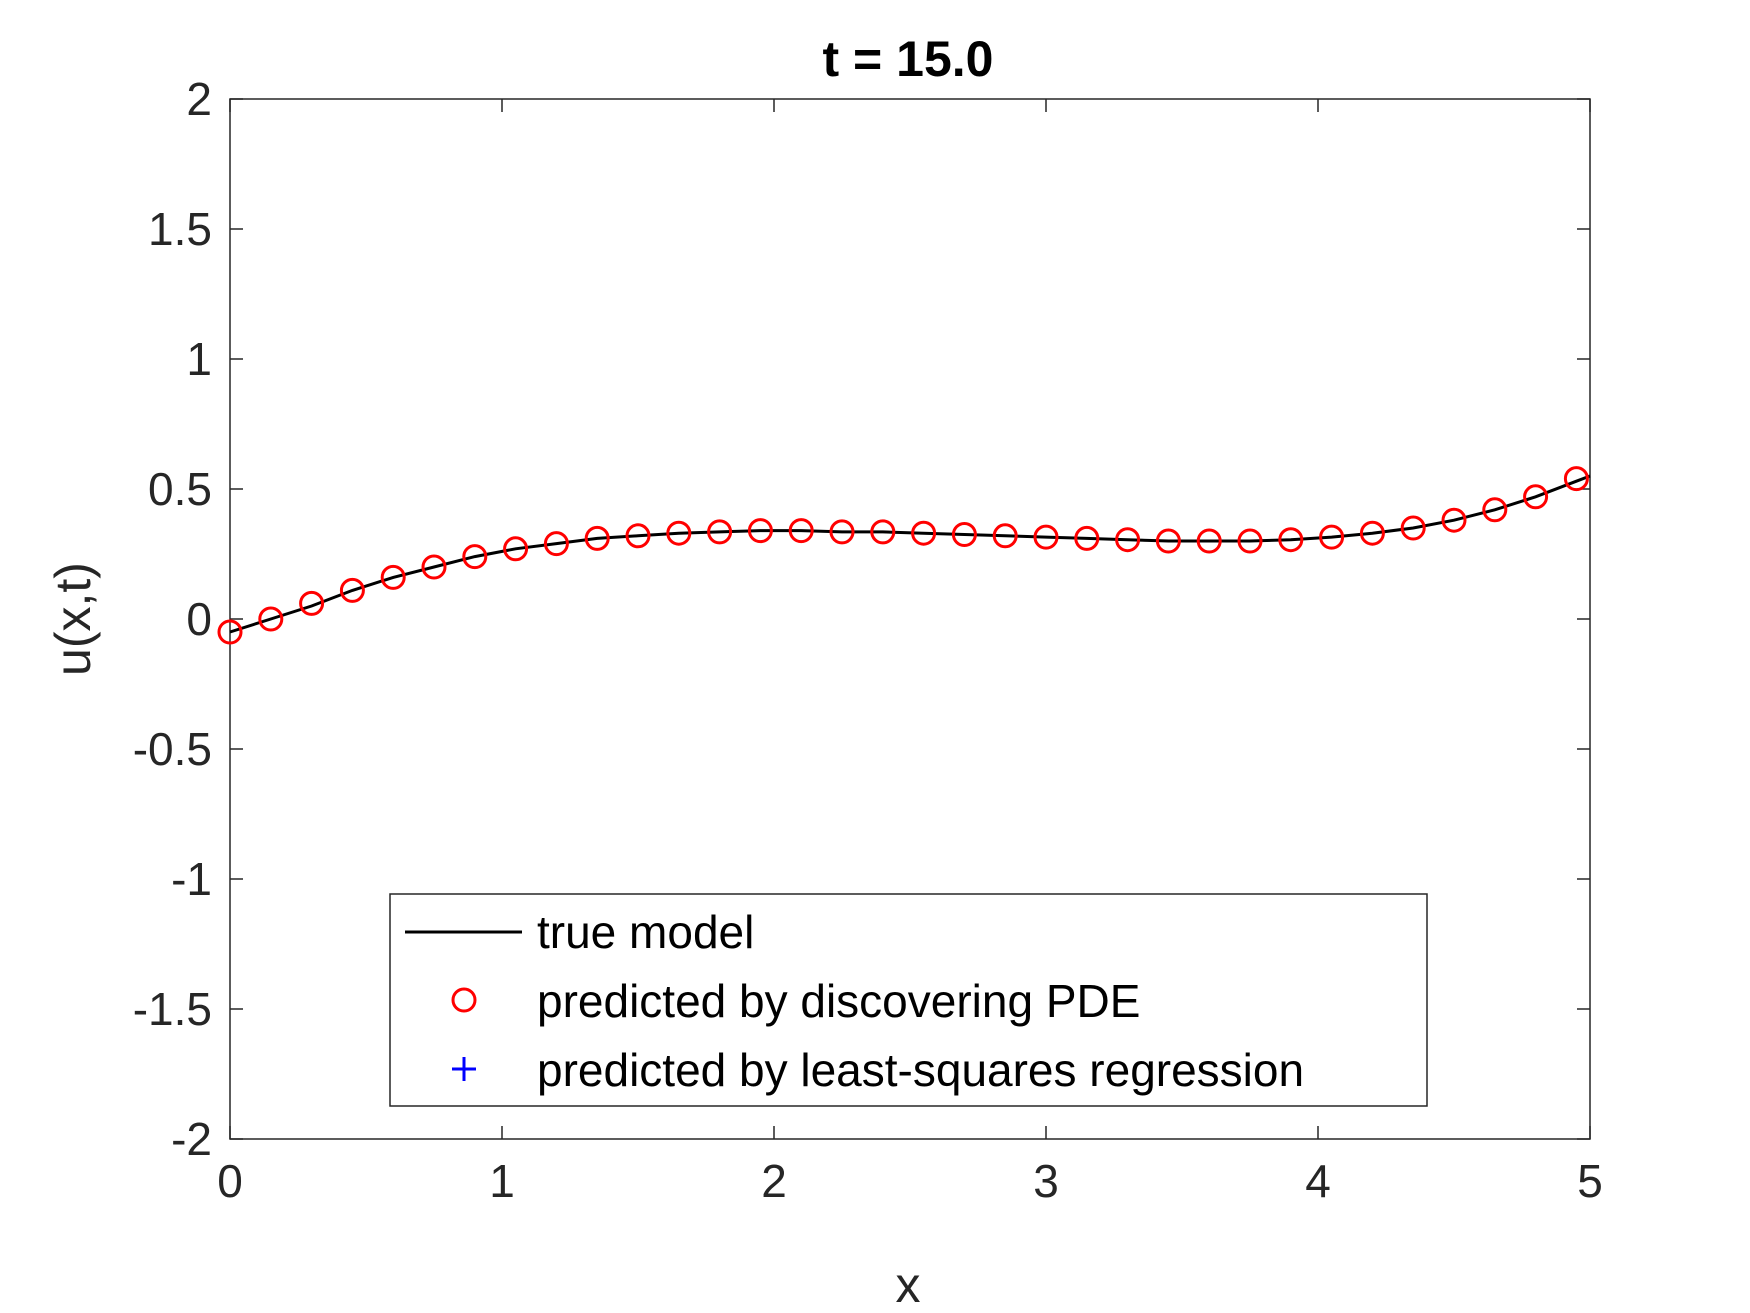 This screenshot has height=1313, width=1750. What do you see at coordinates (910, 1181) in the screenshot?
I see `x-tick-labels: 0 1 2 3 4 5` at bounding box center [910, 1181].